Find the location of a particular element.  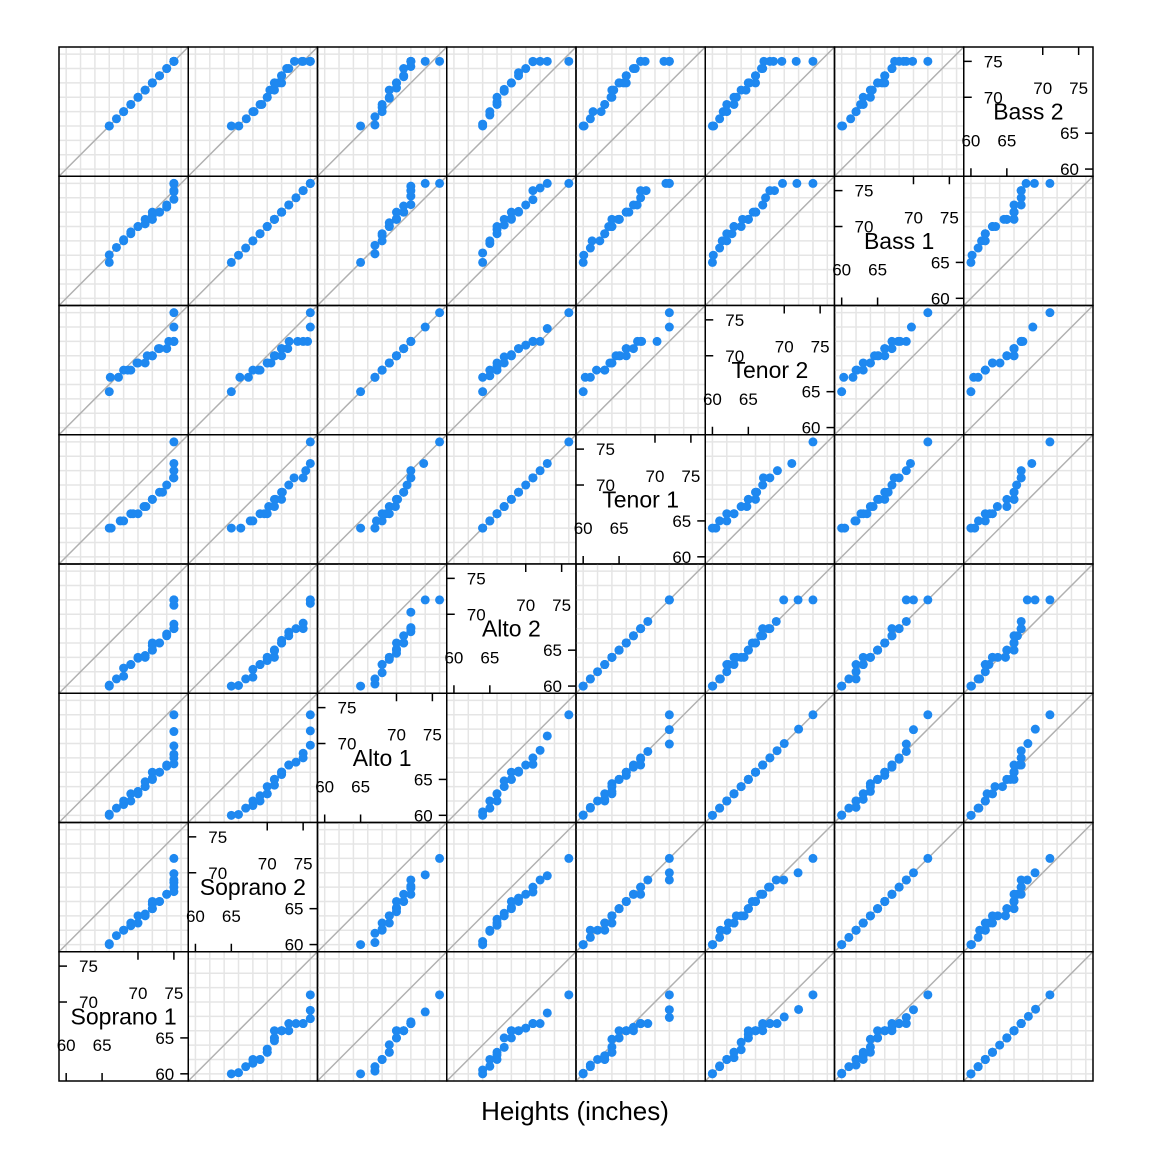

diag-tick-label-bottom: 60 is located at coordinates (66, 1045).